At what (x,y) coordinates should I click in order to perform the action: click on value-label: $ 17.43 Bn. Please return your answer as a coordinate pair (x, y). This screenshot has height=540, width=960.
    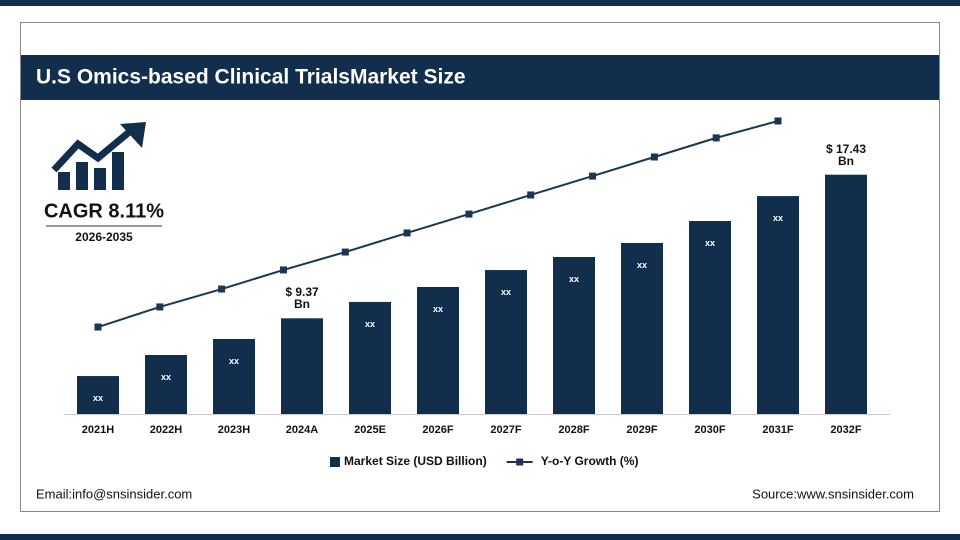
    Looking at the image, I should click on (846, 154).